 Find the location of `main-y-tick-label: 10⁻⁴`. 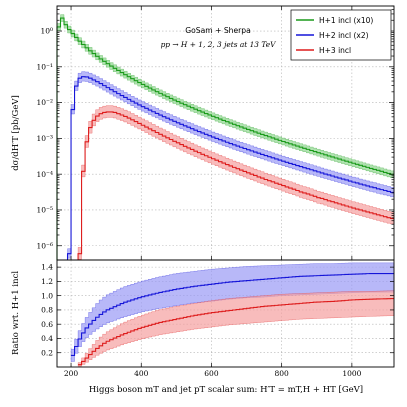

main-y-tick-label: 10⁻⁴ is located at coordinates (44, 174).